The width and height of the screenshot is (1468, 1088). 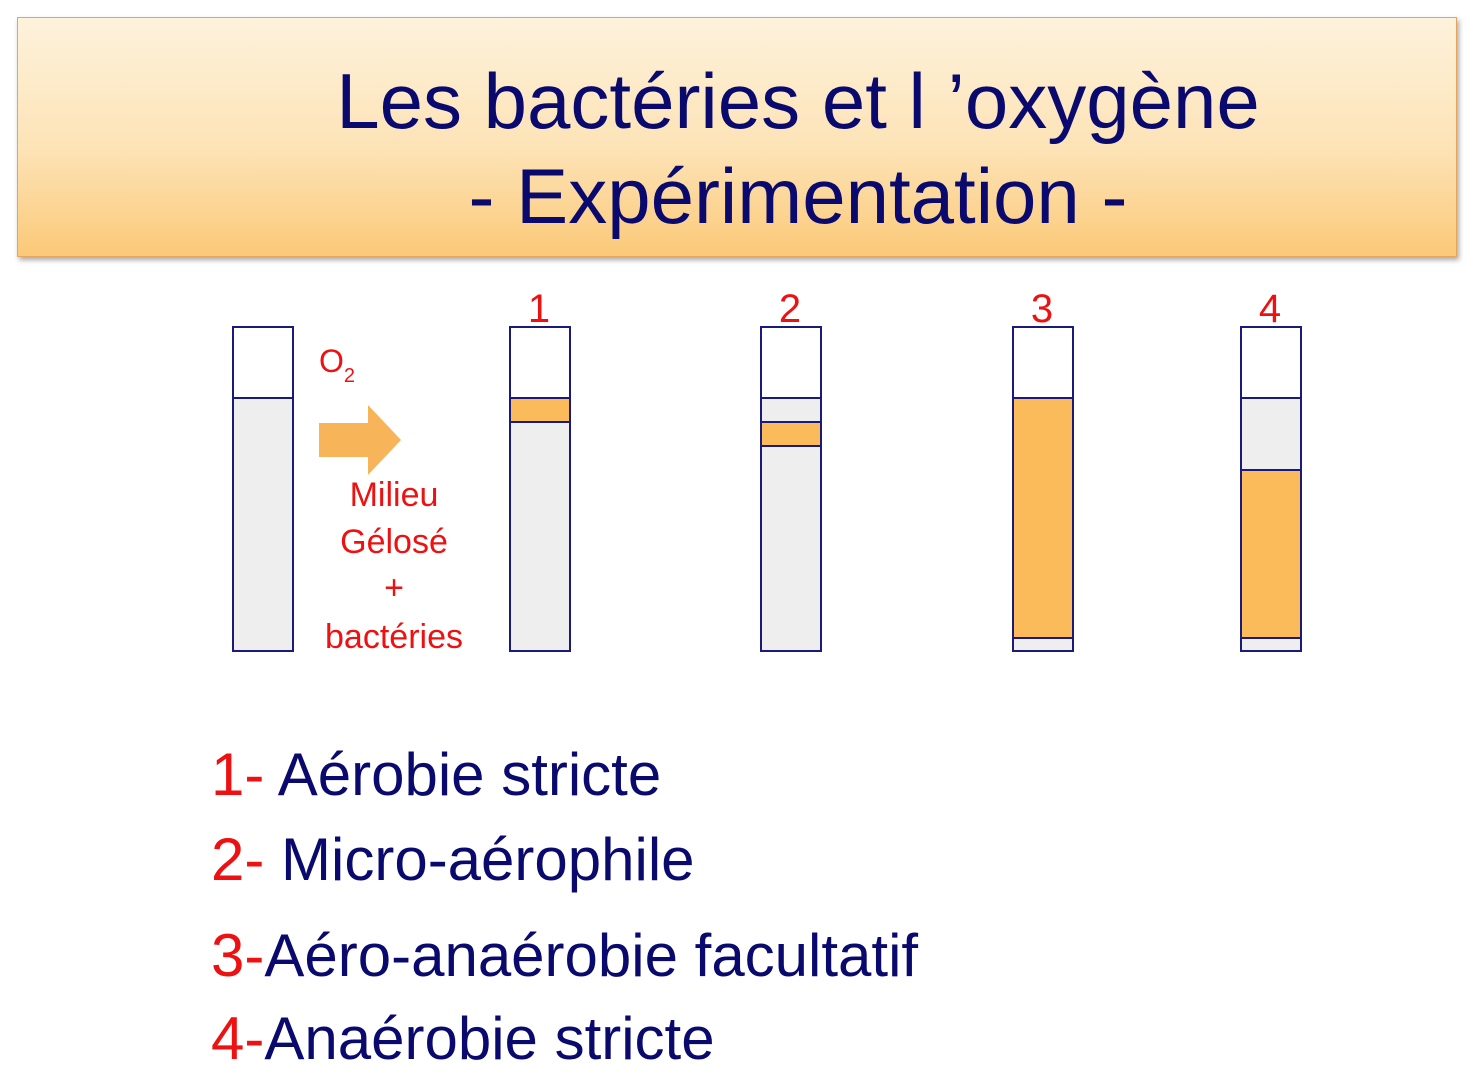 I want to click on tube-2: 2, so click(x=791, y=469).